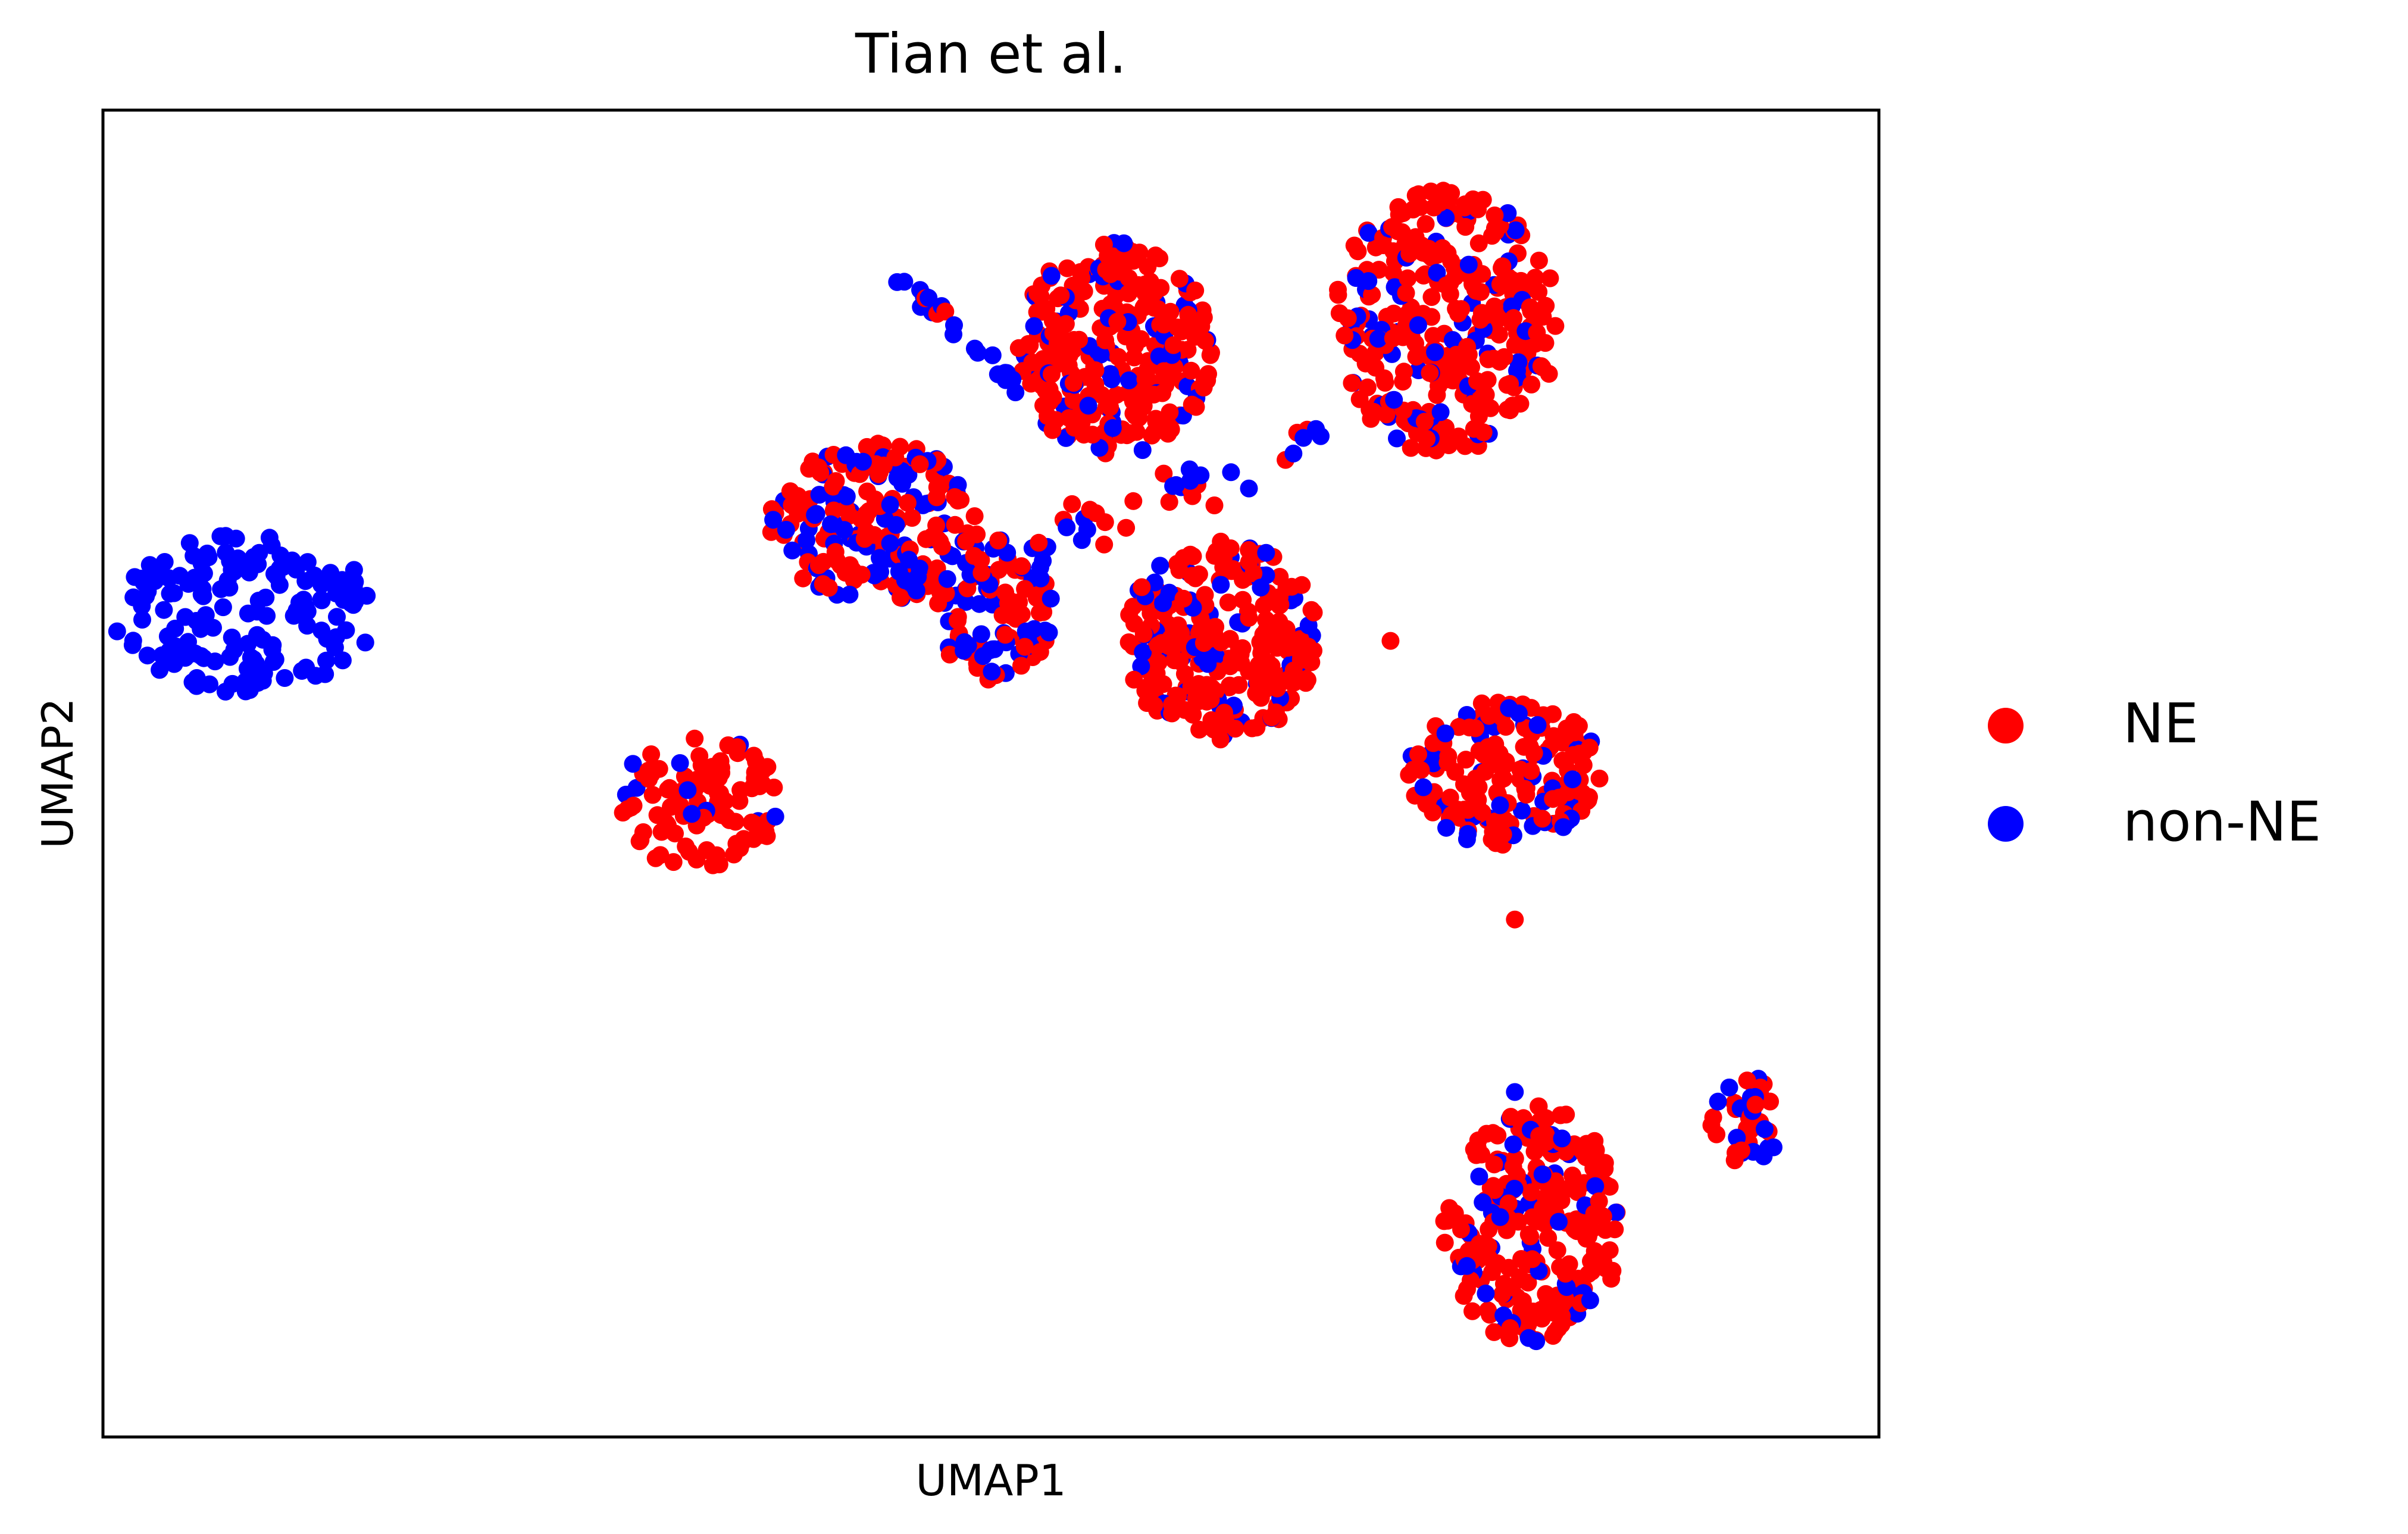 This screenshot has width=2408, height=1534. Describe the element at coordinates (2155, 773) in the screenshot. I see `legend: NE non-NE` at that location.